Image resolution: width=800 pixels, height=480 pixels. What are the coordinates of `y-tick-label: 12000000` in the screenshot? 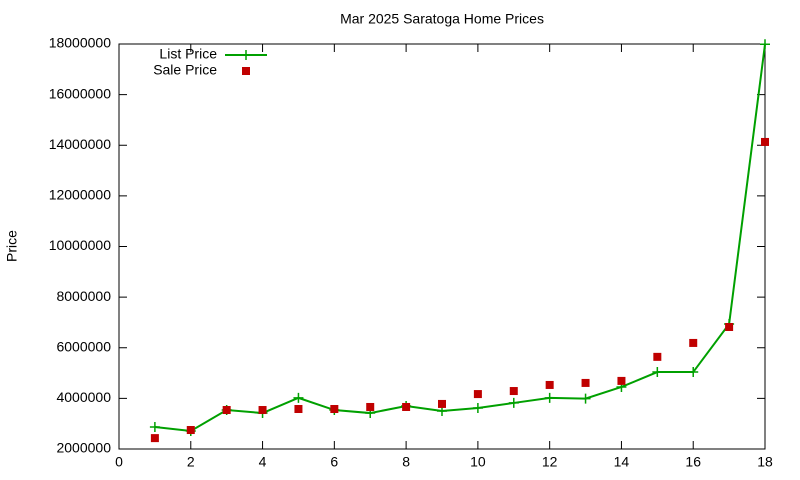 It's located at (80, 195).